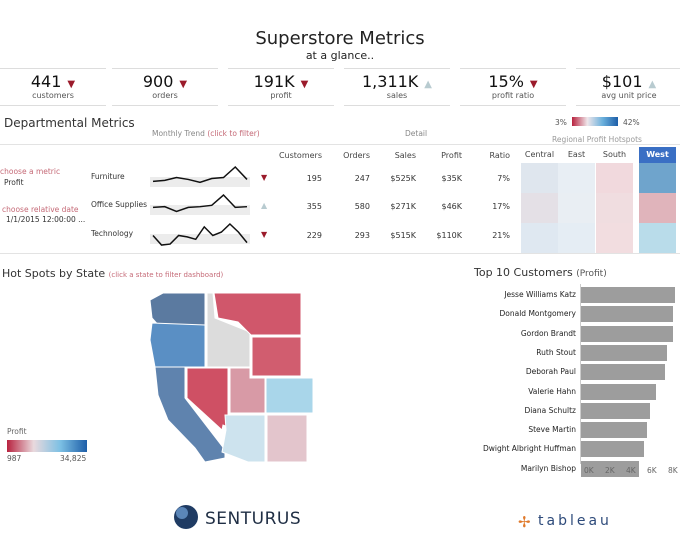 Image resolution: width=680 pixels, height=542 pixels. What do you see at coordinates (614, 154) in the screenshot?
I see `region-header-south: South` at bounding box center [614, 154].